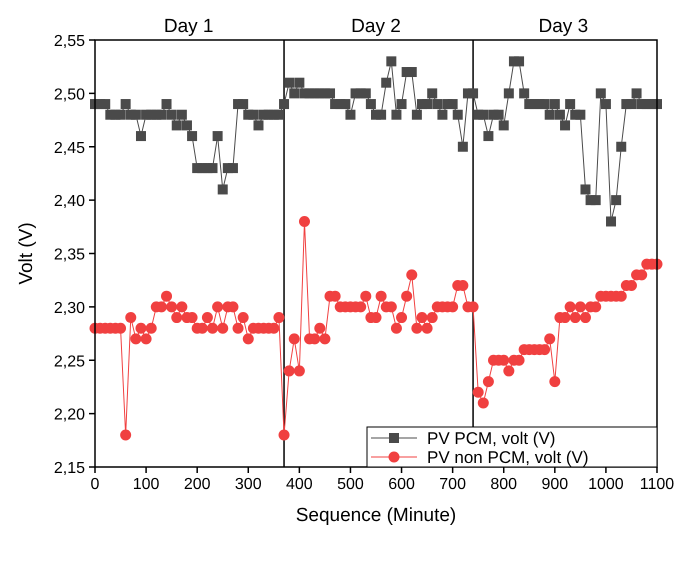  What do you see at coordinates (70, 468) in the screenshot?
I see `y-tick-label: 2,15` at bounding box center [70, 468].